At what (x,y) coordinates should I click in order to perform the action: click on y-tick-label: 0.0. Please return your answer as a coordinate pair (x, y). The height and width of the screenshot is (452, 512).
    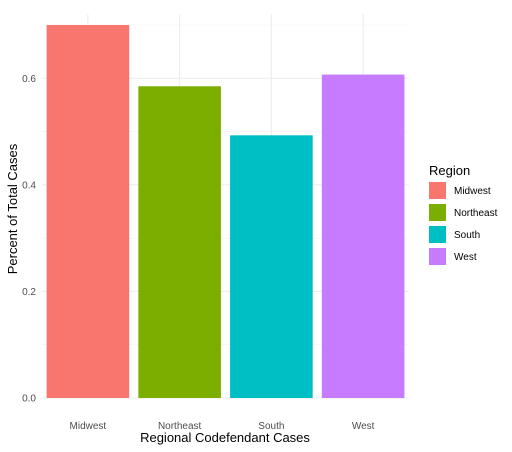
    Looking at the image, I should click on (29, 399).